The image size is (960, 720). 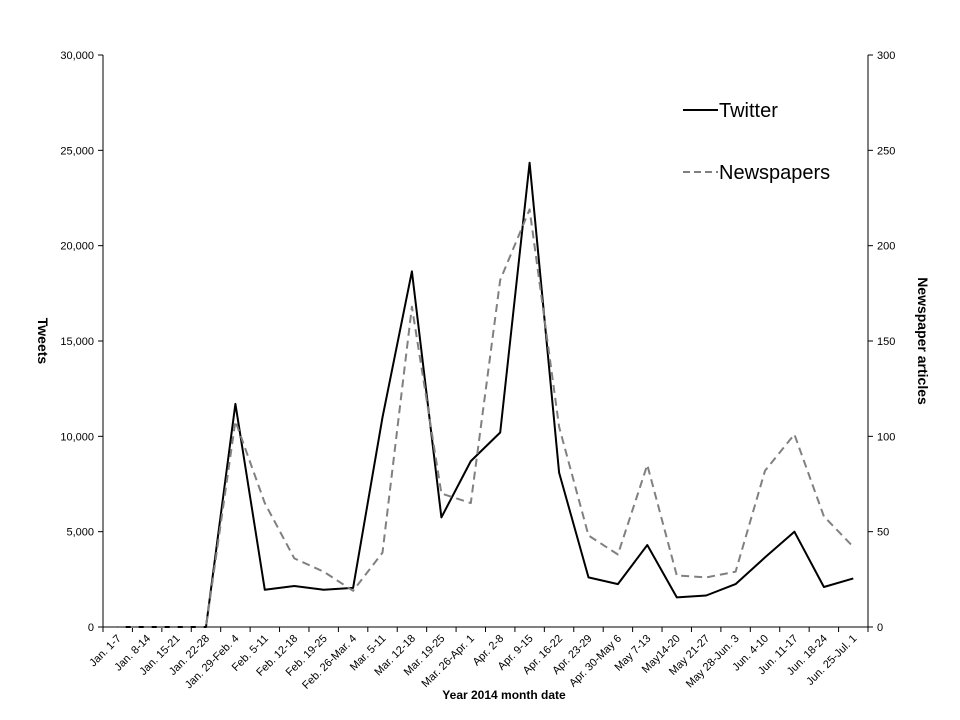 What do you see at coordinates (883, 533) in the screenshot?
I see `y2-tick-label: 50` at bounding box center [883, 533].